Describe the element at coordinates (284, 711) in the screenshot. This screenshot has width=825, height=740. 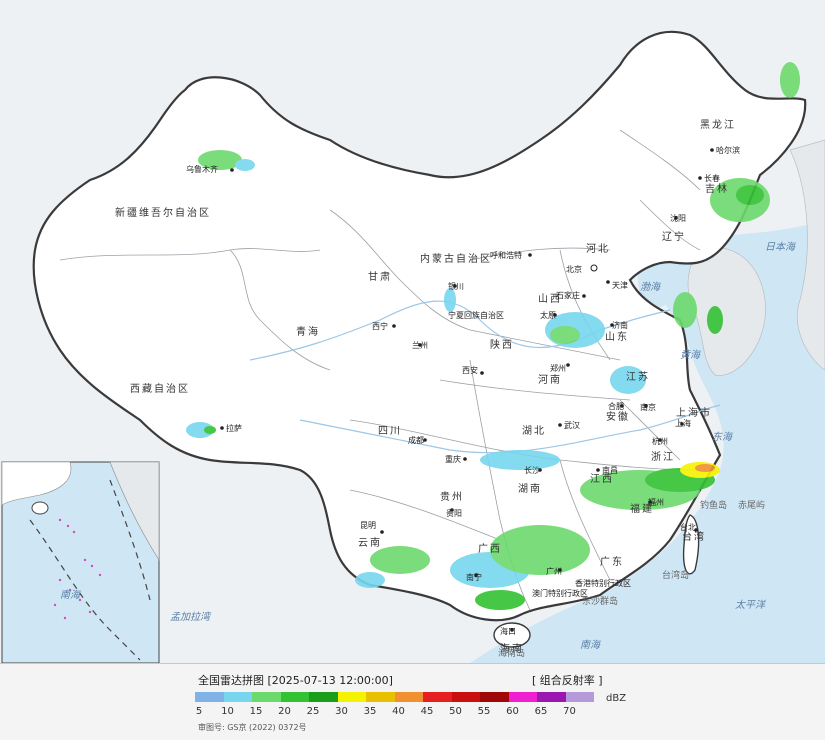
I see `legend-tick-label: 20` at that location.